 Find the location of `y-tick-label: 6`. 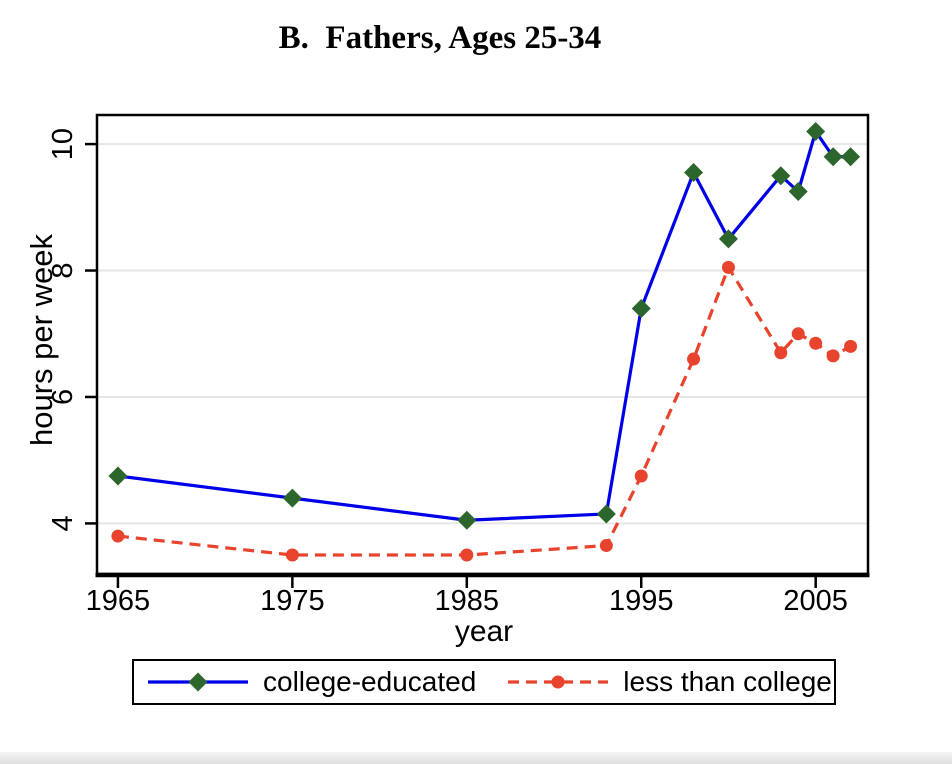

y-tick-label: 6 is located at coordinates (63, 397).